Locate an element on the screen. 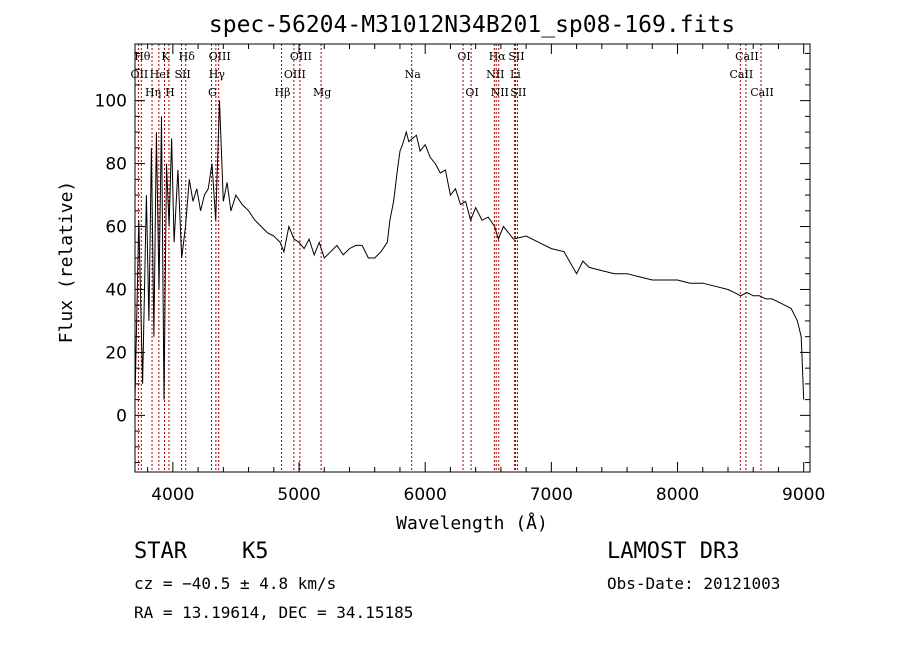 This screenshot has height=649, width=900. line-label-5175: Mg is located at coordinates (322, 92).